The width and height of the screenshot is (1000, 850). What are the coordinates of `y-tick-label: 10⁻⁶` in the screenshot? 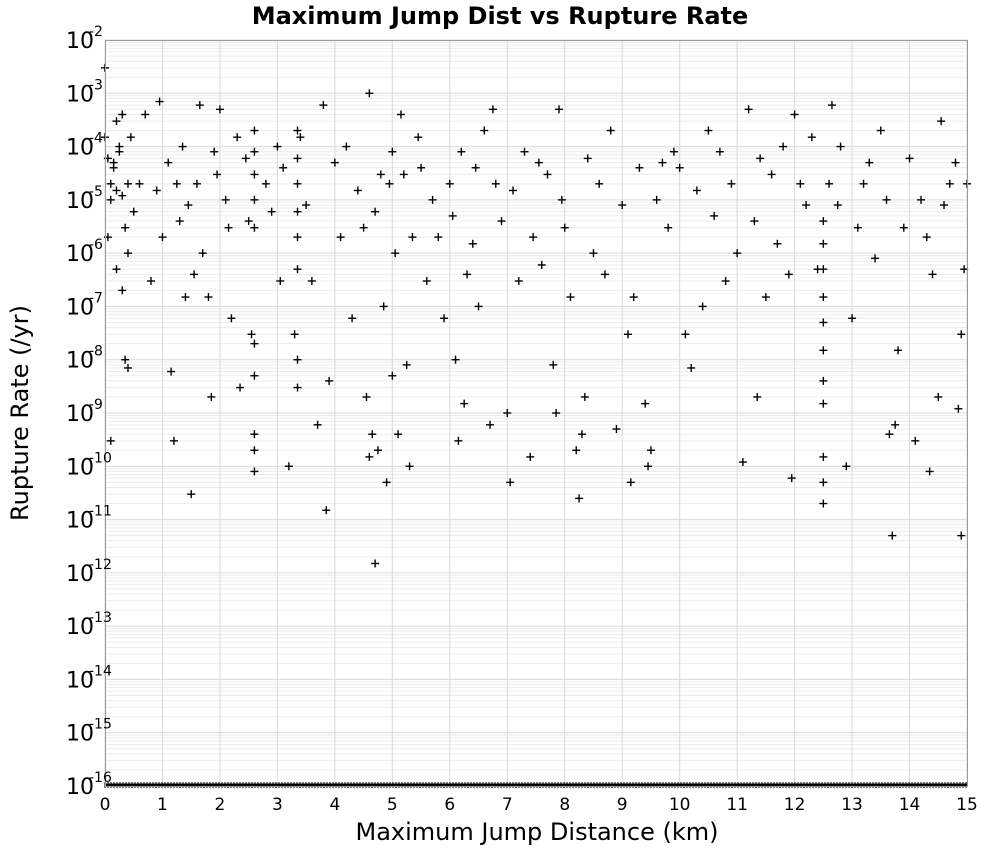 It's located at (84, 252).